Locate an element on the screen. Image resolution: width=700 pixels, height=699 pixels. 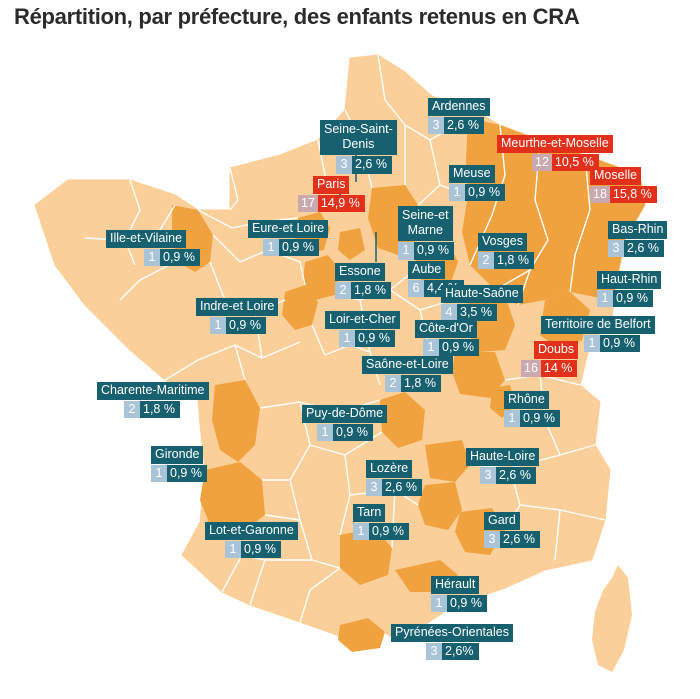
label-pyrenees-orientales: Pyrénées-Orientales 3 2,6% is located at coordinates (452, 642).